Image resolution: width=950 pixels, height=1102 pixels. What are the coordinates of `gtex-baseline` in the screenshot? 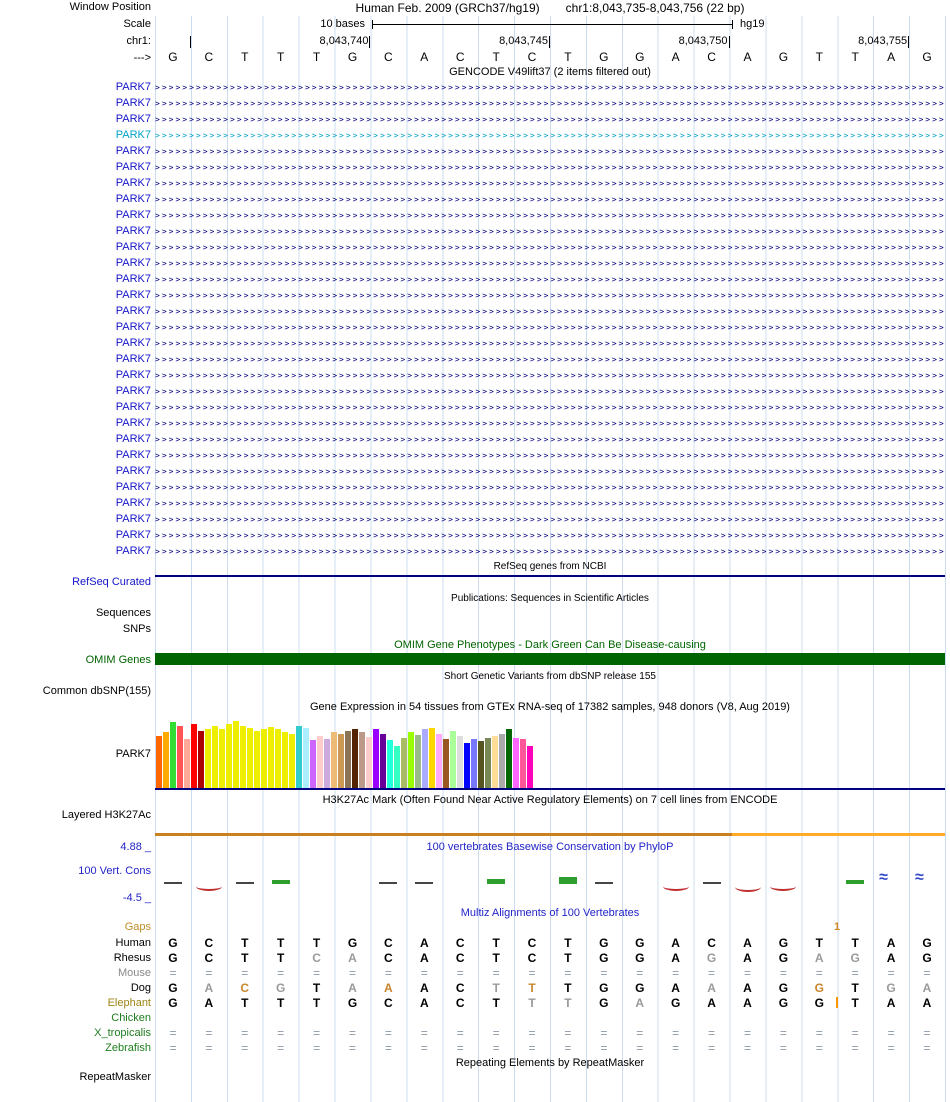 It's located at (550, 789).